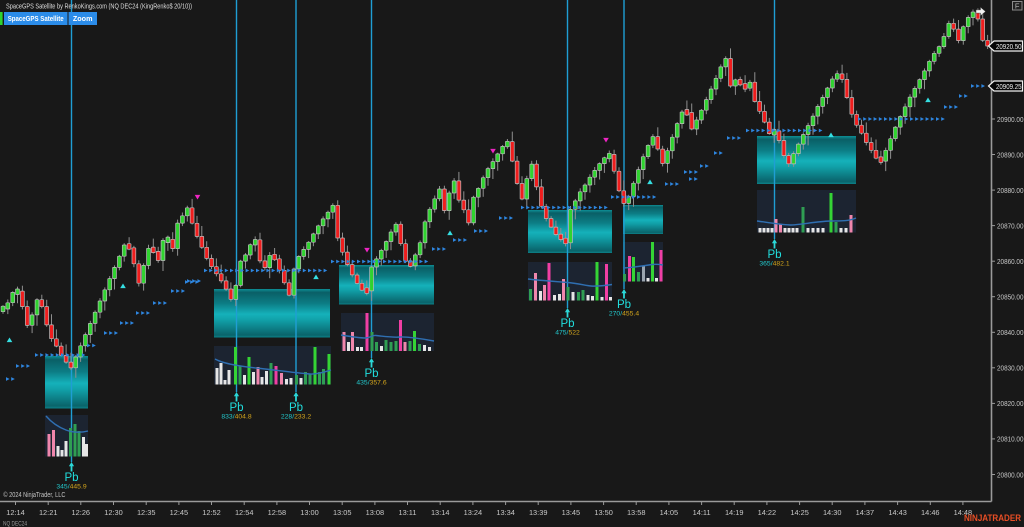 This screenshot has width=1024, height=527. I want to click on svg-text: 20810.00, so click(1010, 439).